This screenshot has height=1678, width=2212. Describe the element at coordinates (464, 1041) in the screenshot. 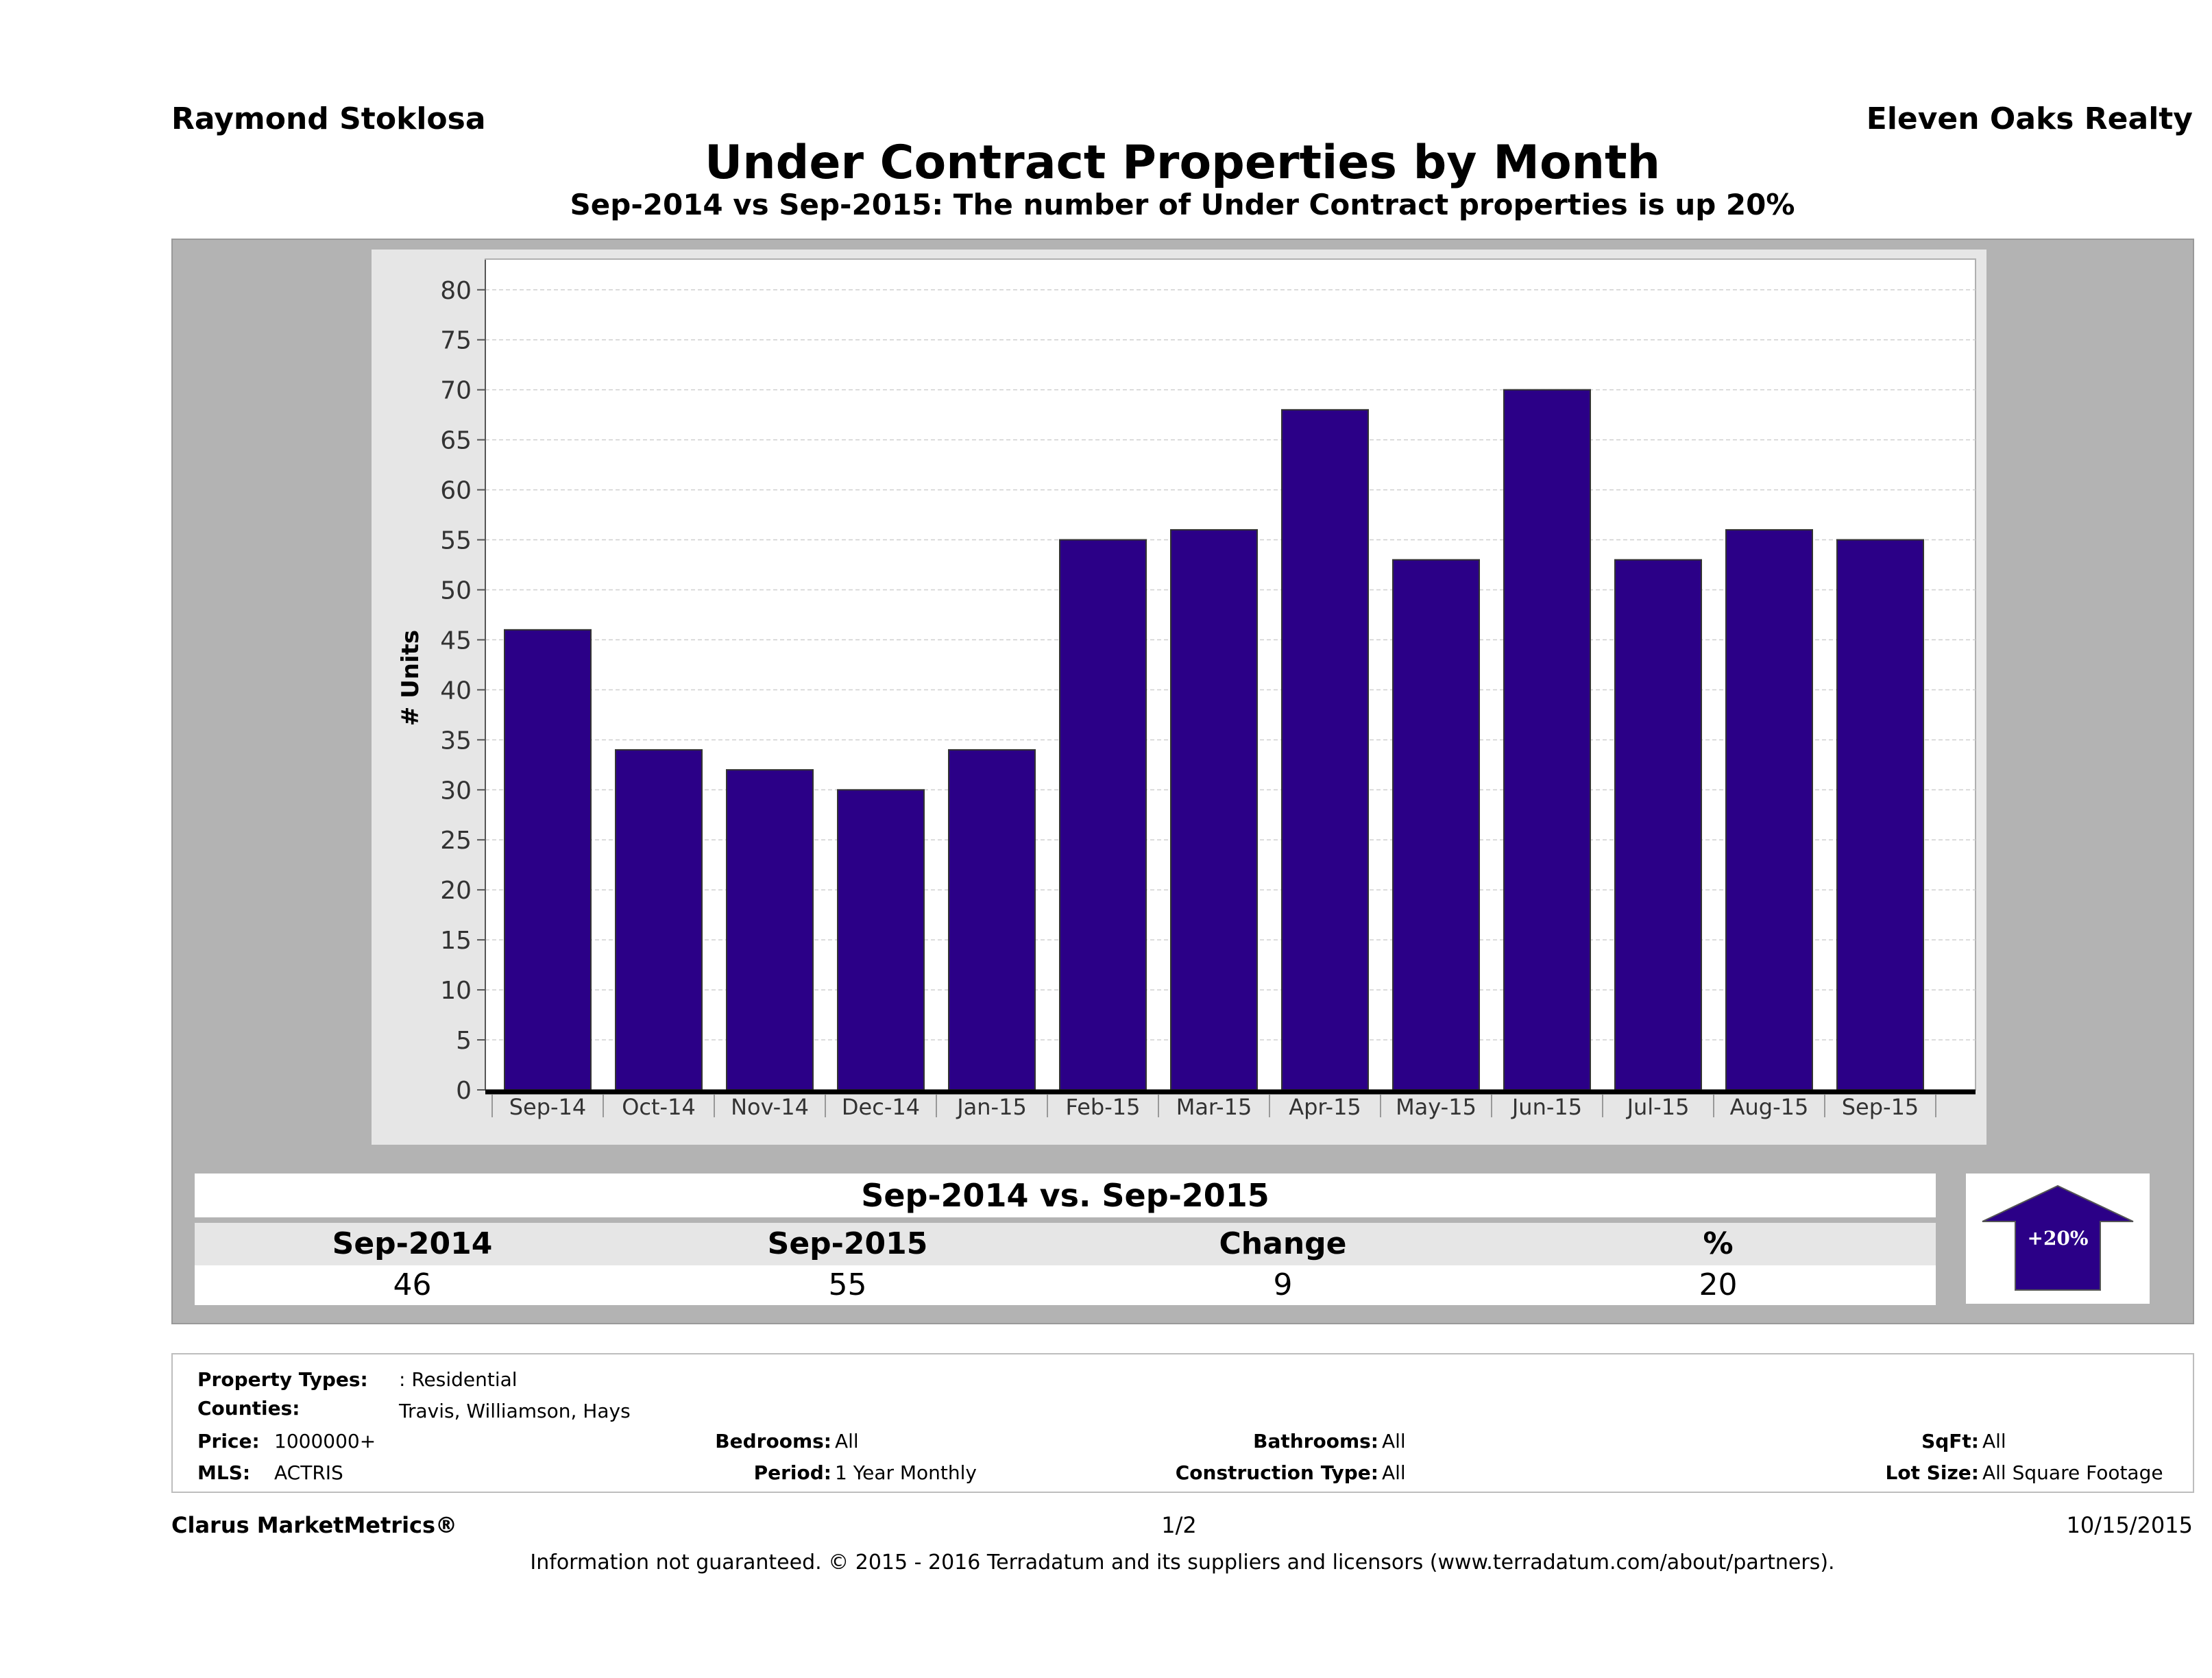

I see `y-tick-label: 5` at that location.